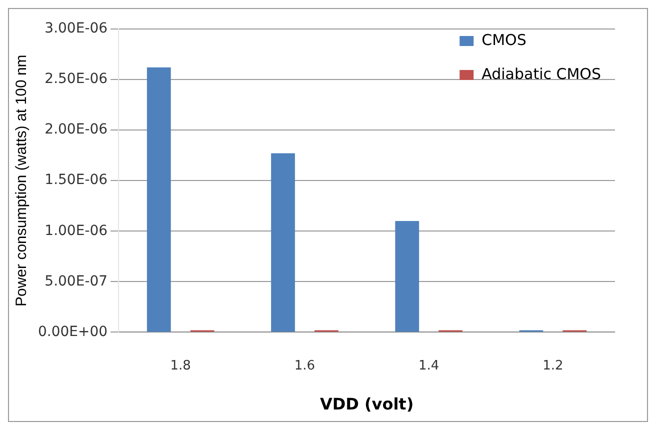 This screenshot has width=656, height=430. What do you see at coordinates (542, 73) in the screenshot?
I see `legend-label: Adiabatic CMOS` at bounding box center [542, 73].